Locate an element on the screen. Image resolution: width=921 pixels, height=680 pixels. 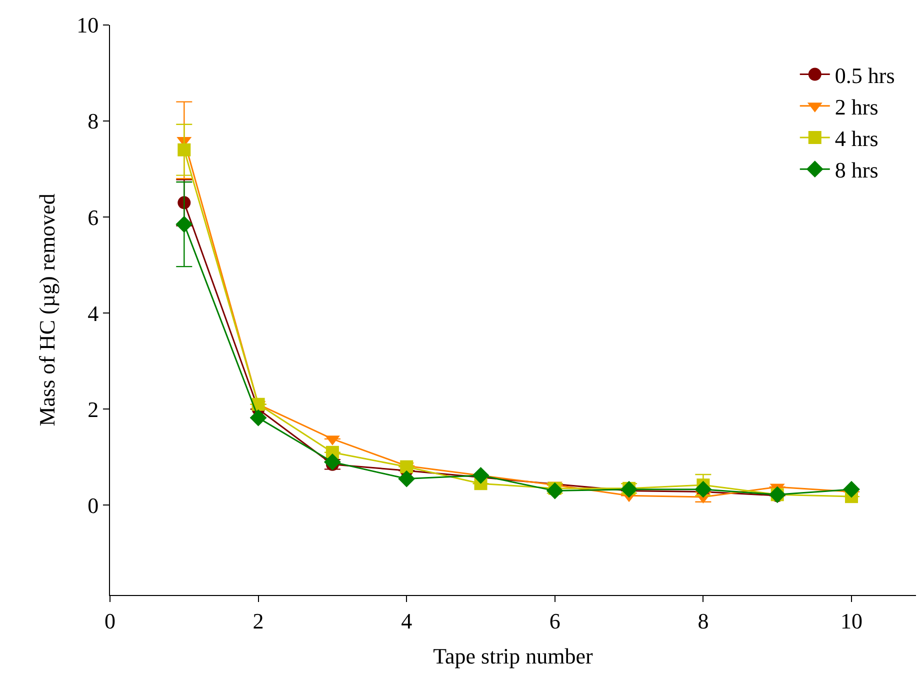
y-tick-label: 2 is located at coordinates (93, 409).